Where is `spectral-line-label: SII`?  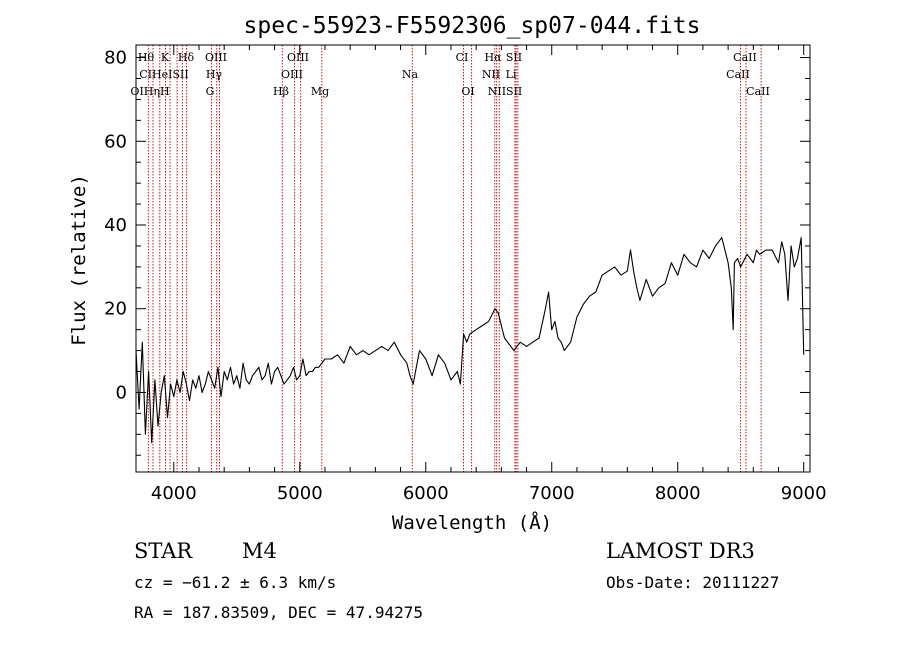
spectral-line-label: SII is located at coordinates (514, 57).